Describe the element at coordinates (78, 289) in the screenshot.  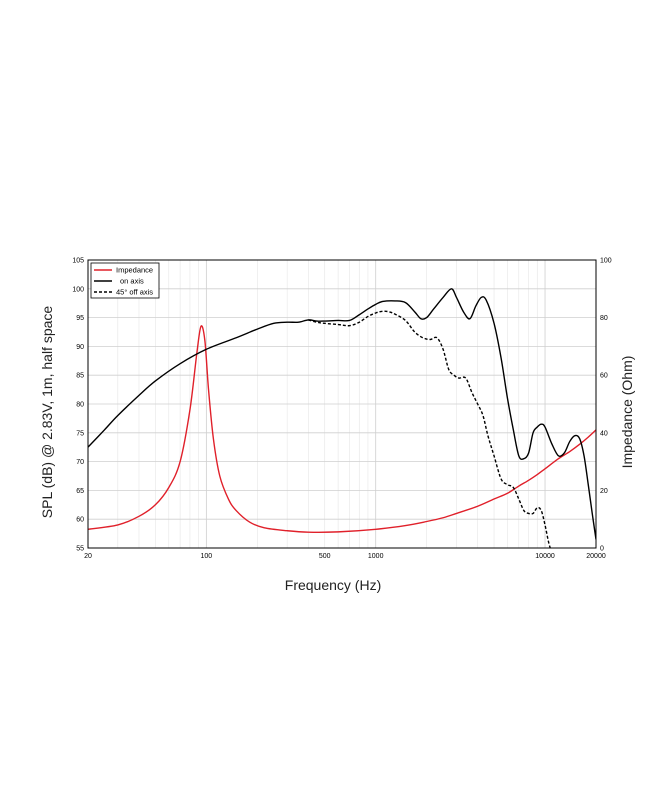
I see `y-tick-label: 100` at that location.